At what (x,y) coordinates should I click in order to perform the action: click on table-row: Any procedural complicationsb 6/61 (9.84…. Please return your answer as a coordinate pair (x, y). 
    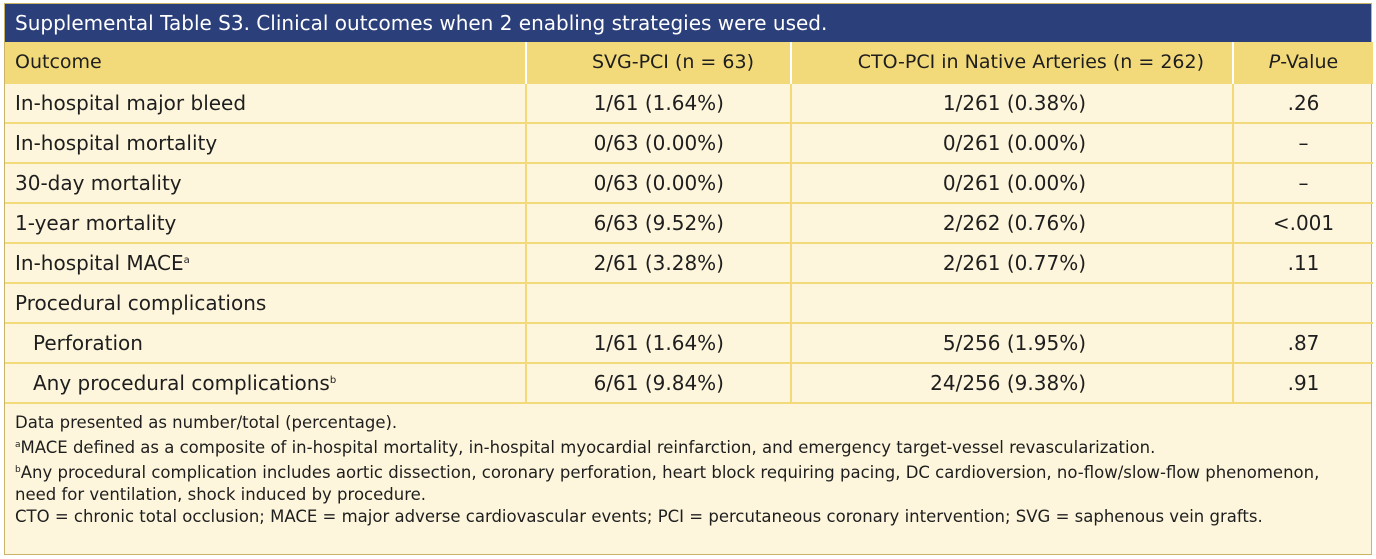
    Looking at the image, I should click on (689, 382).